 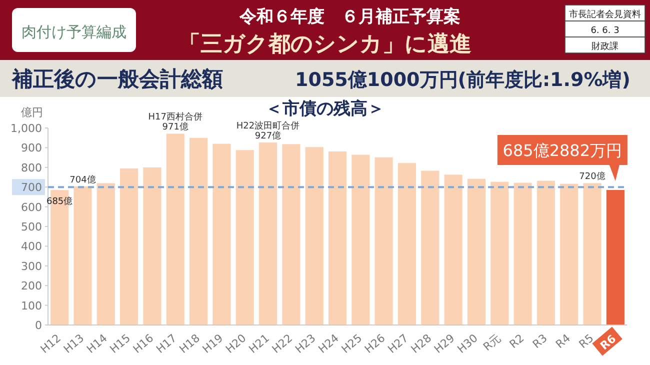 What do you see at coordinates (74, 32) in the screenshot?
I see `text: 肉付け予算編成` at bounding box center [74, 32].